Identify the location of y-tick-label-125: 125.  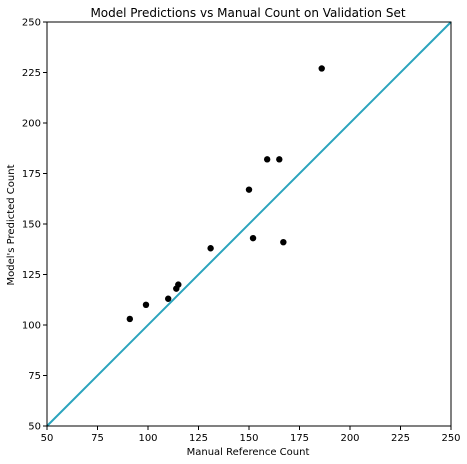
(31, 275).